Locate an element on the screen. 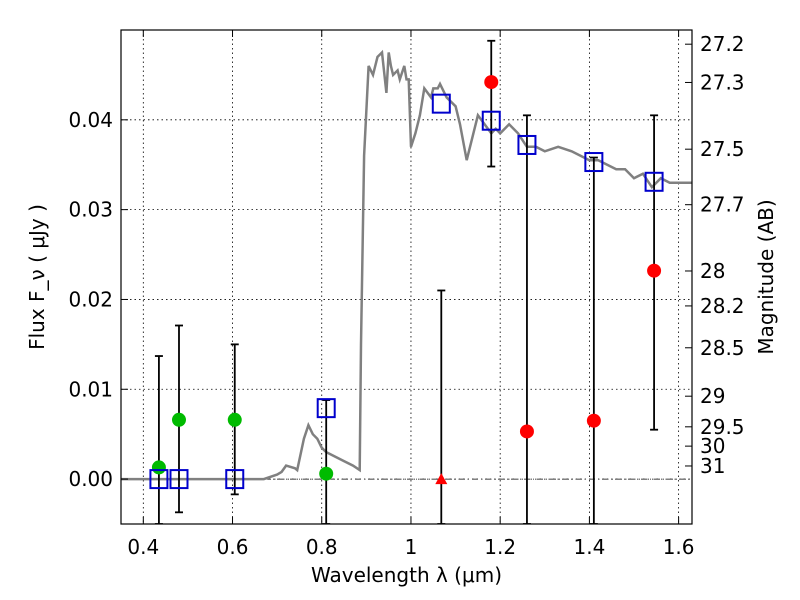  upper-limit-marker is located at coordinates (441, 479).